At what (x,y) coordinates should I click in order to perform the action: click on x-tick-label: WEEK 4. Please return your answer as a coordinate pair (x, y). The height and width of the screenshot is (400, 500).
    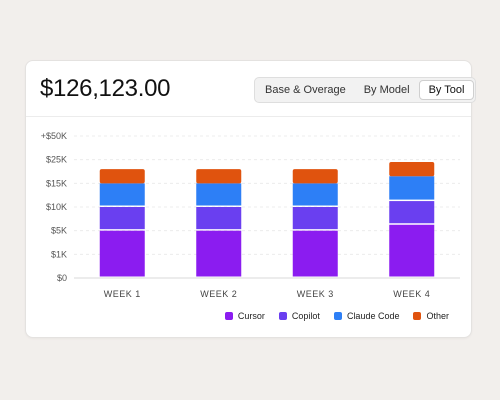
    Looking at the image, I should click on (411, 294).